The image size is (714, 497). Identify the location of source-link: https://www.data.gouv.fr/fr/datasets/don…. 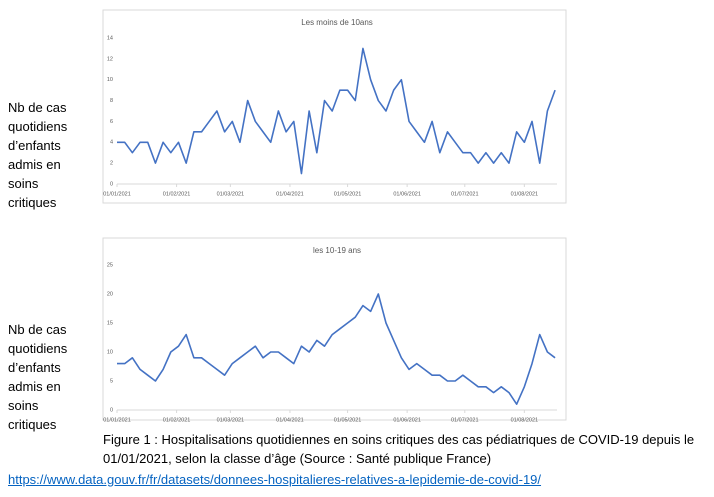
(275, 479).